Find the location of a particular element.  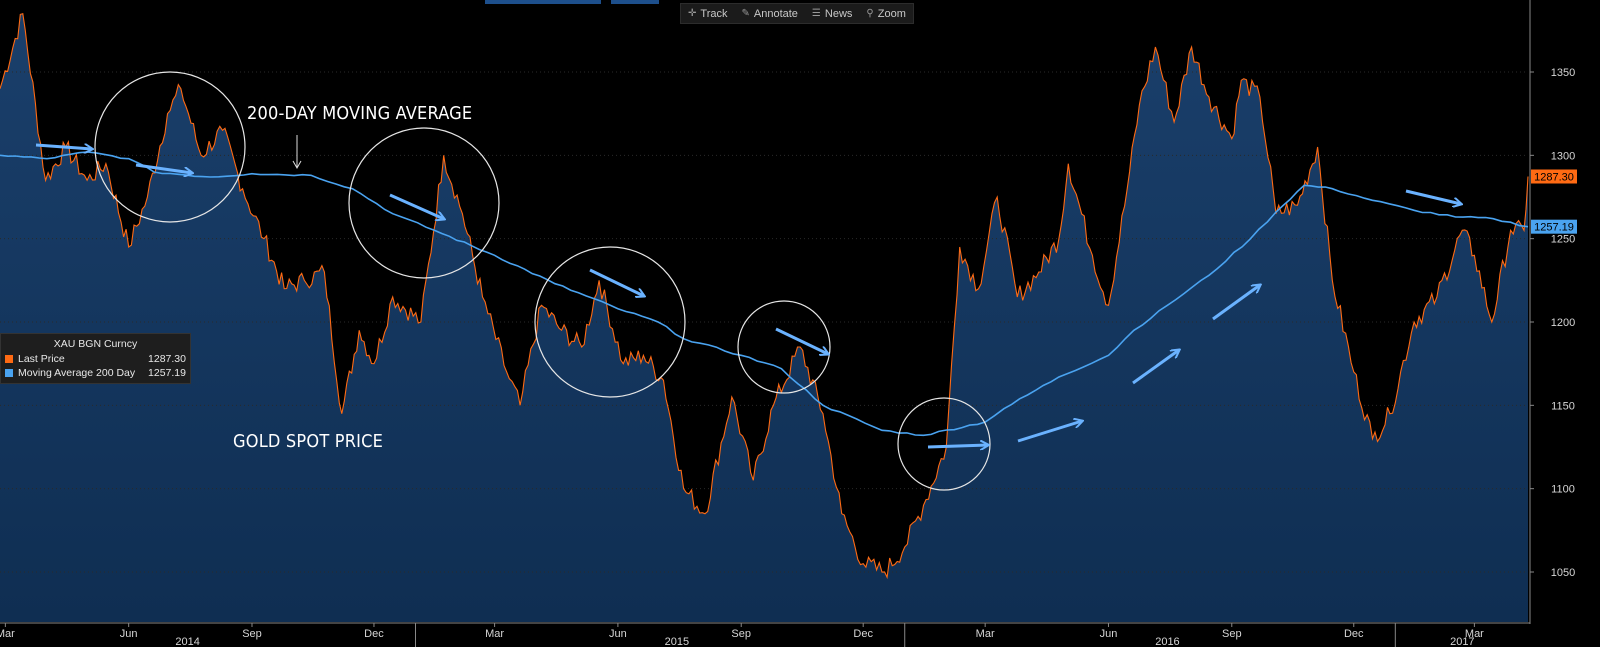

crosshair-icon: ✛ is located at coordinates (692, 13).